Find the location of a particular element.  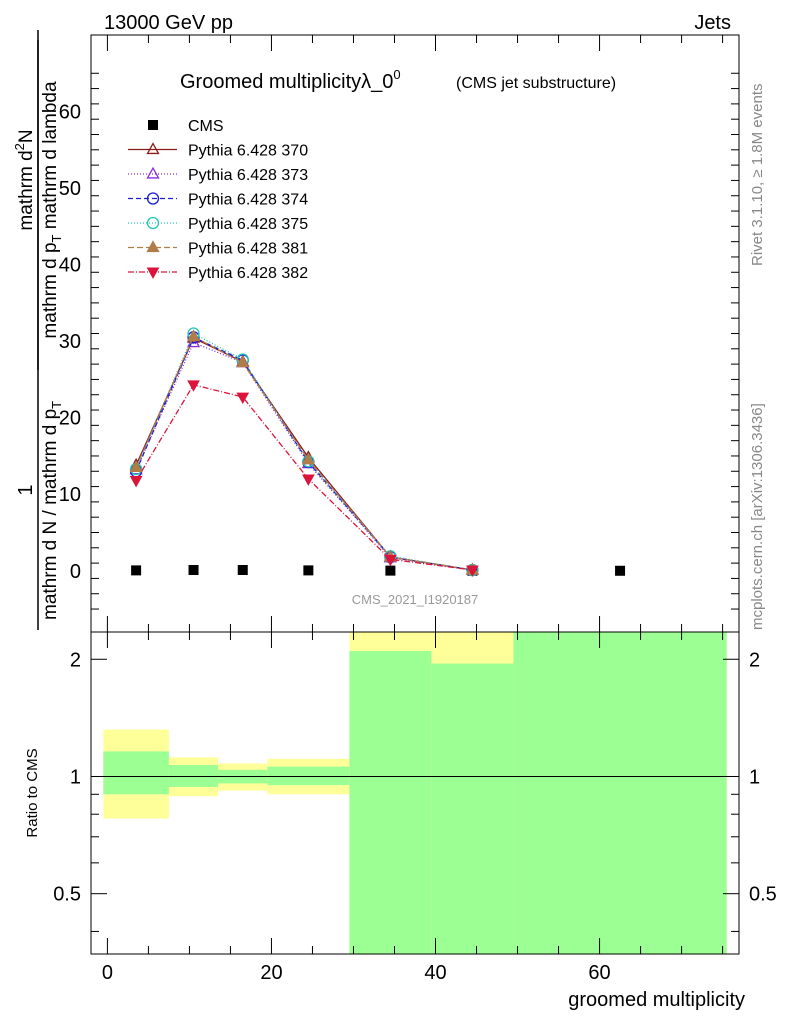

ylabel-outer-sub: T is located at coordinates (56, 405).